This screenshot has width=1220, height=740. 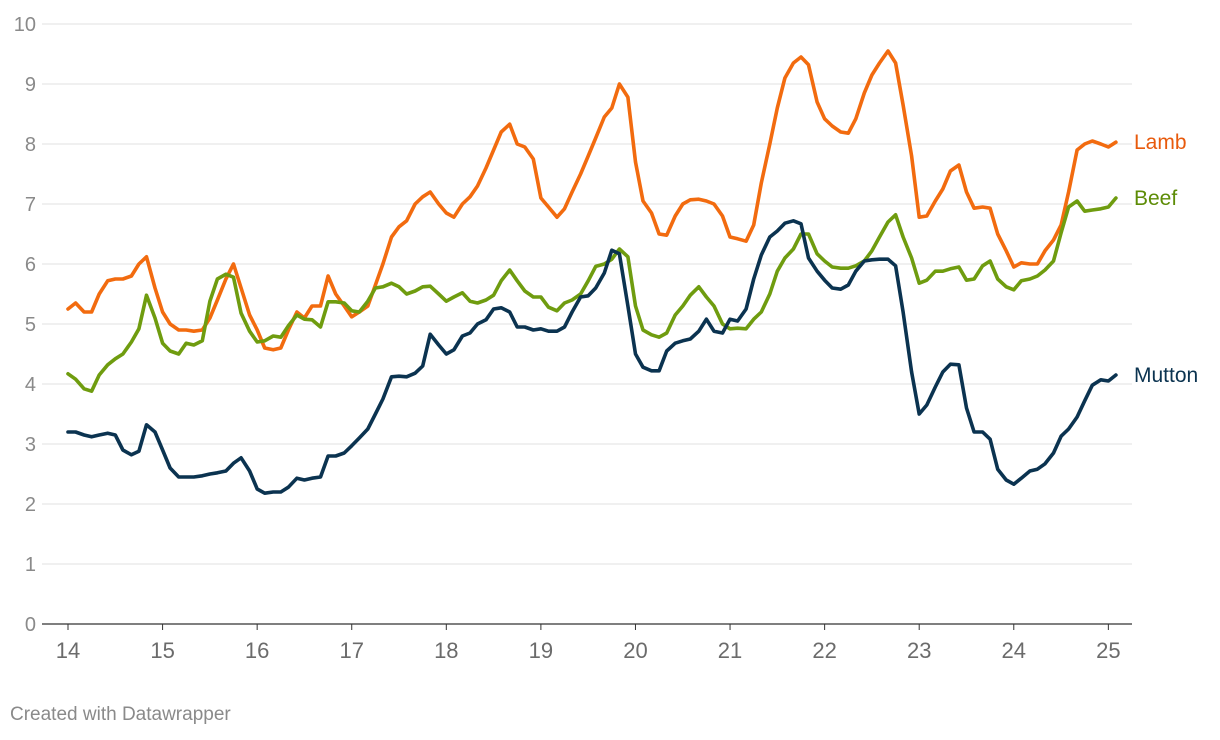 I want to click on y-tick-label: 8, so click(x=30, y=145).